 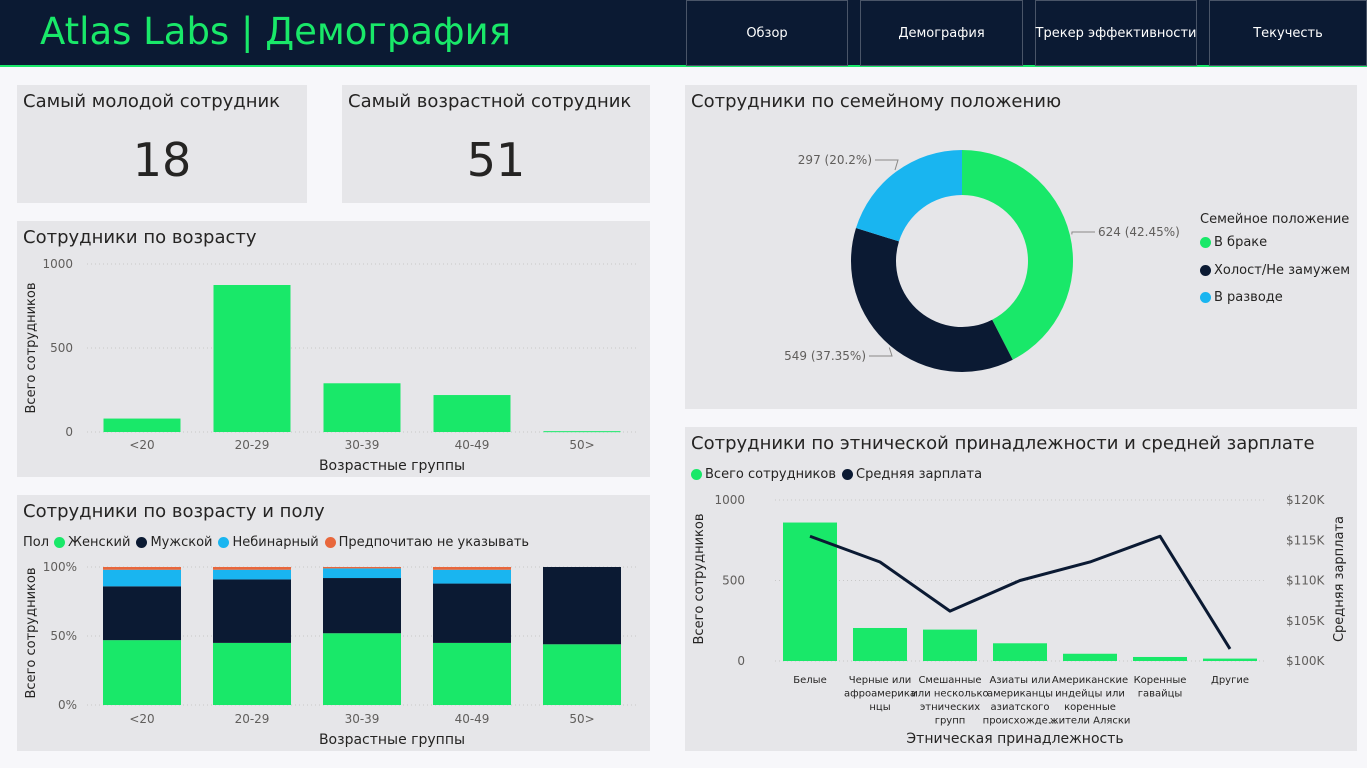 I want to click on legend-dot-male, so click(x=142, y=542).